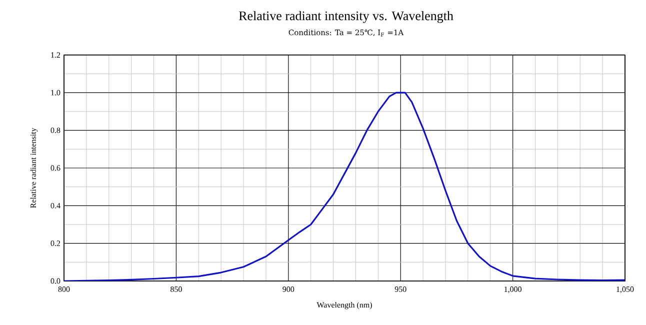 The width and height of the screenshot is (646, 325). What do you see at coordinates (346, 17) in the screenshot?
I see `chart-title: Relative radiant intensity vs. Wavelength` at bounding box center [346, 17].